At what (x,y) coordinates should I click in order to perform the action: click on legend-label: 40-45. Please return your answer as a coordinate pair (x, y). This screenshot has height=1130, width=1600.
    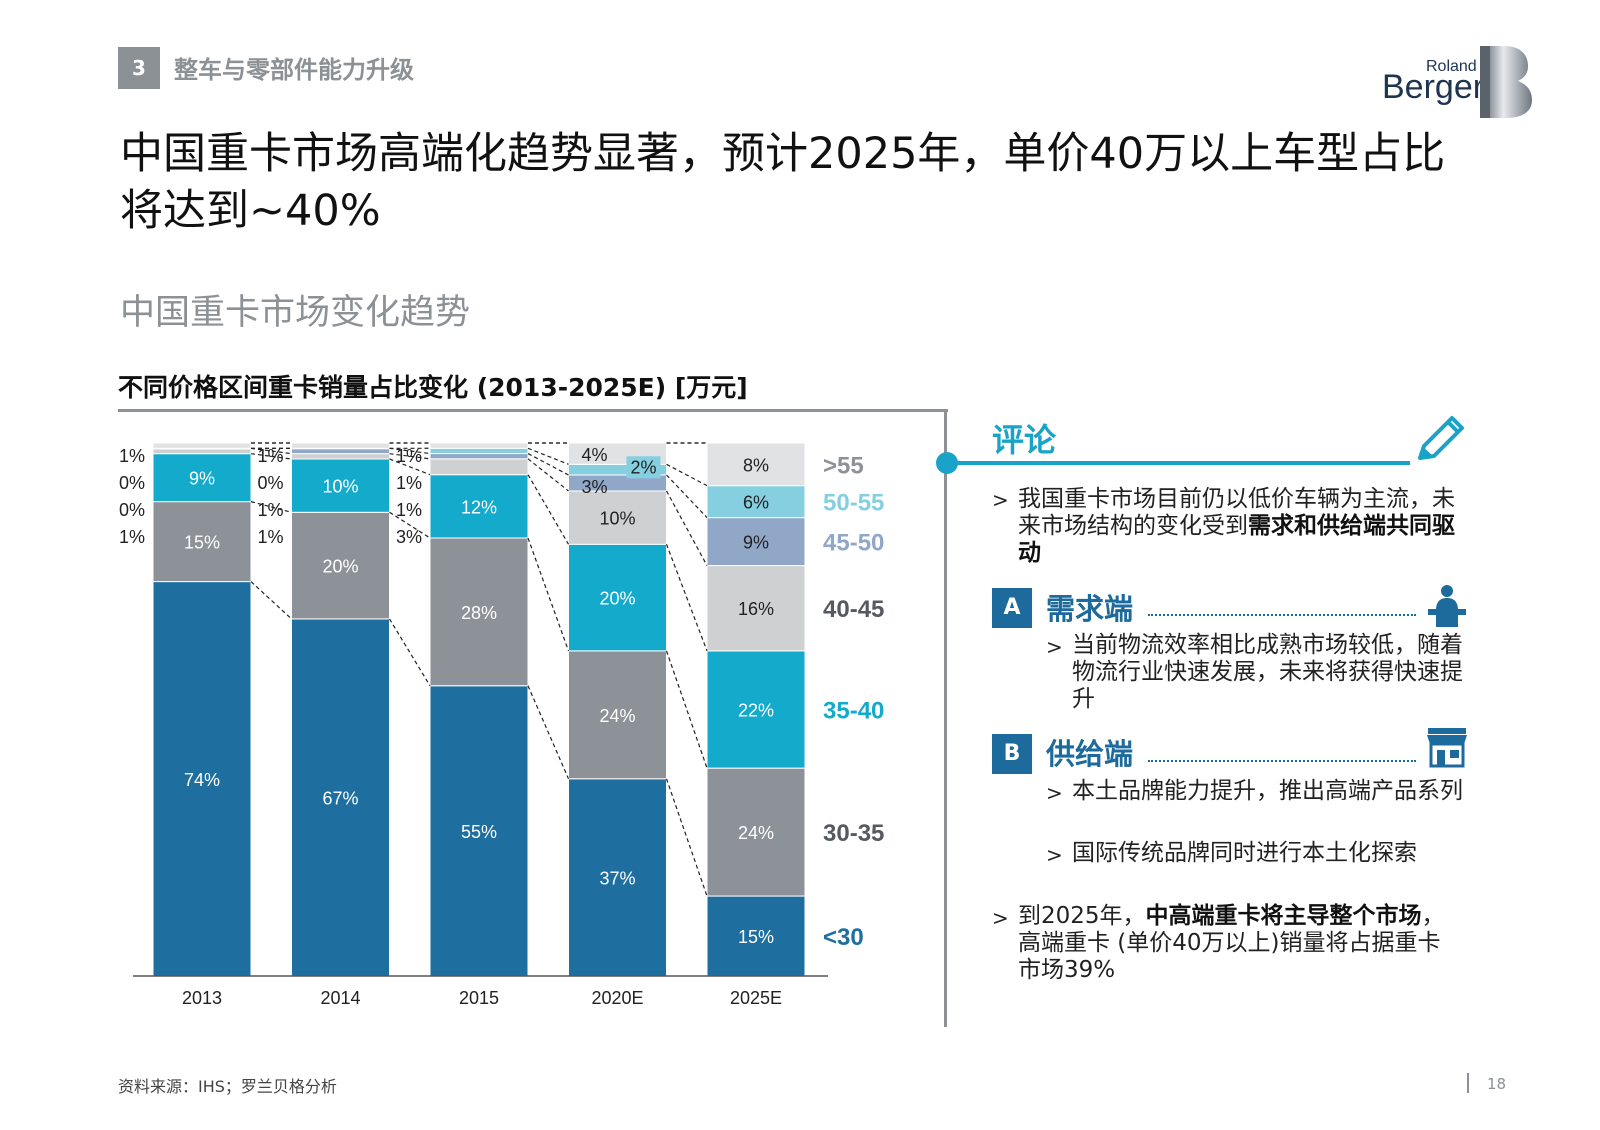
    Looking at the image, I should click on (853, 609).